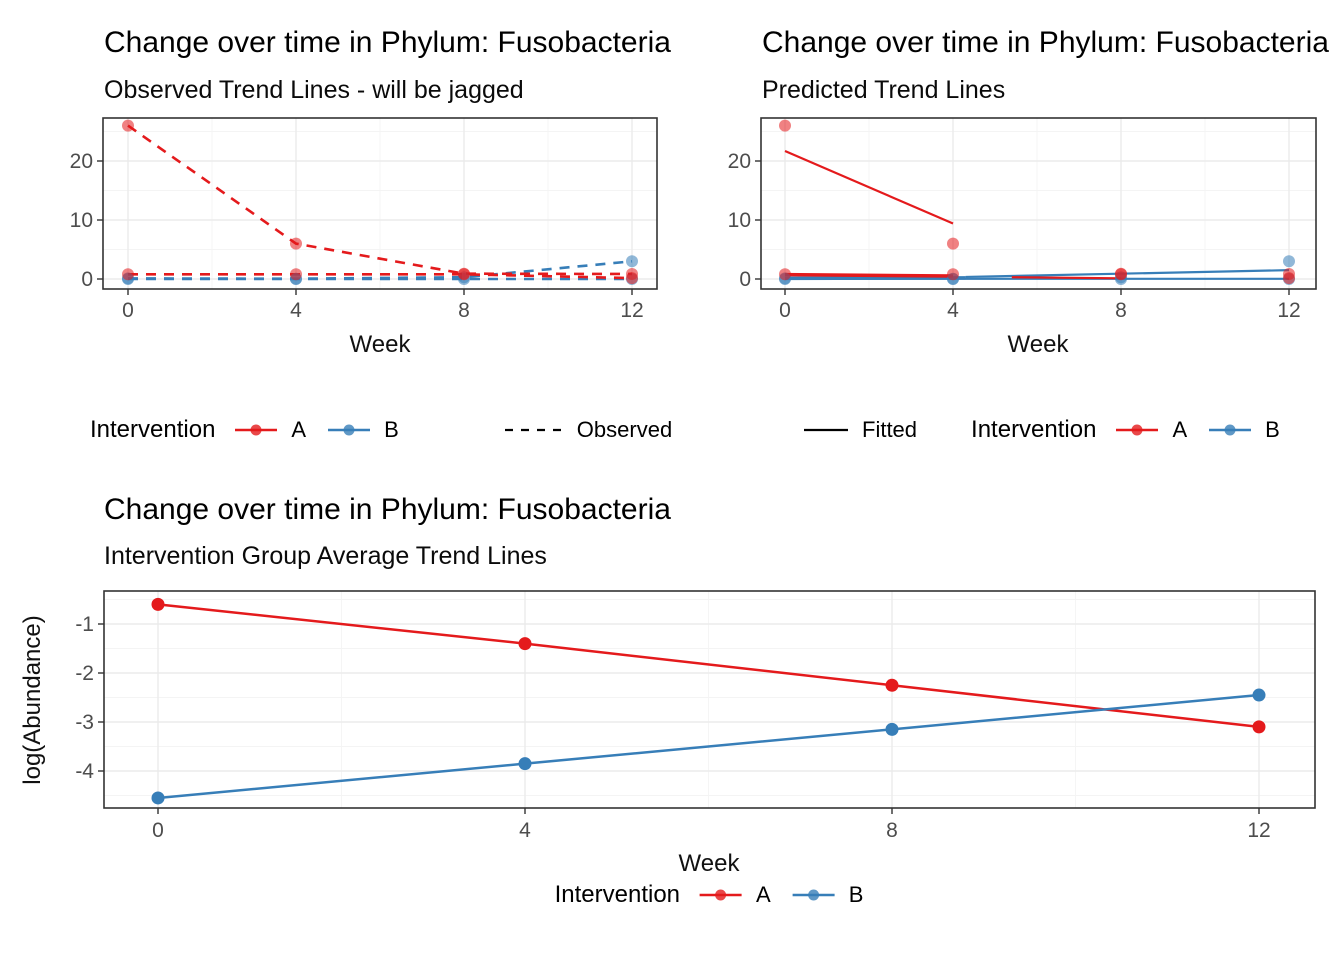  What do you see at coordinates (708, 666) in the screenshot?
I see `series-line-A-group-average` at bounding box center [708, 666].